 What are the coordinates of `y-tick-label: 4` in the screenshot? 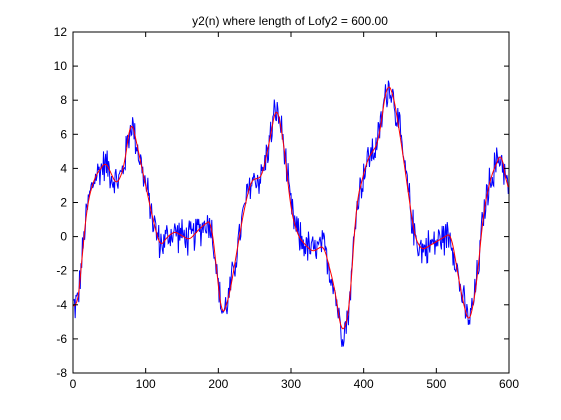 It's located at (63, 168).